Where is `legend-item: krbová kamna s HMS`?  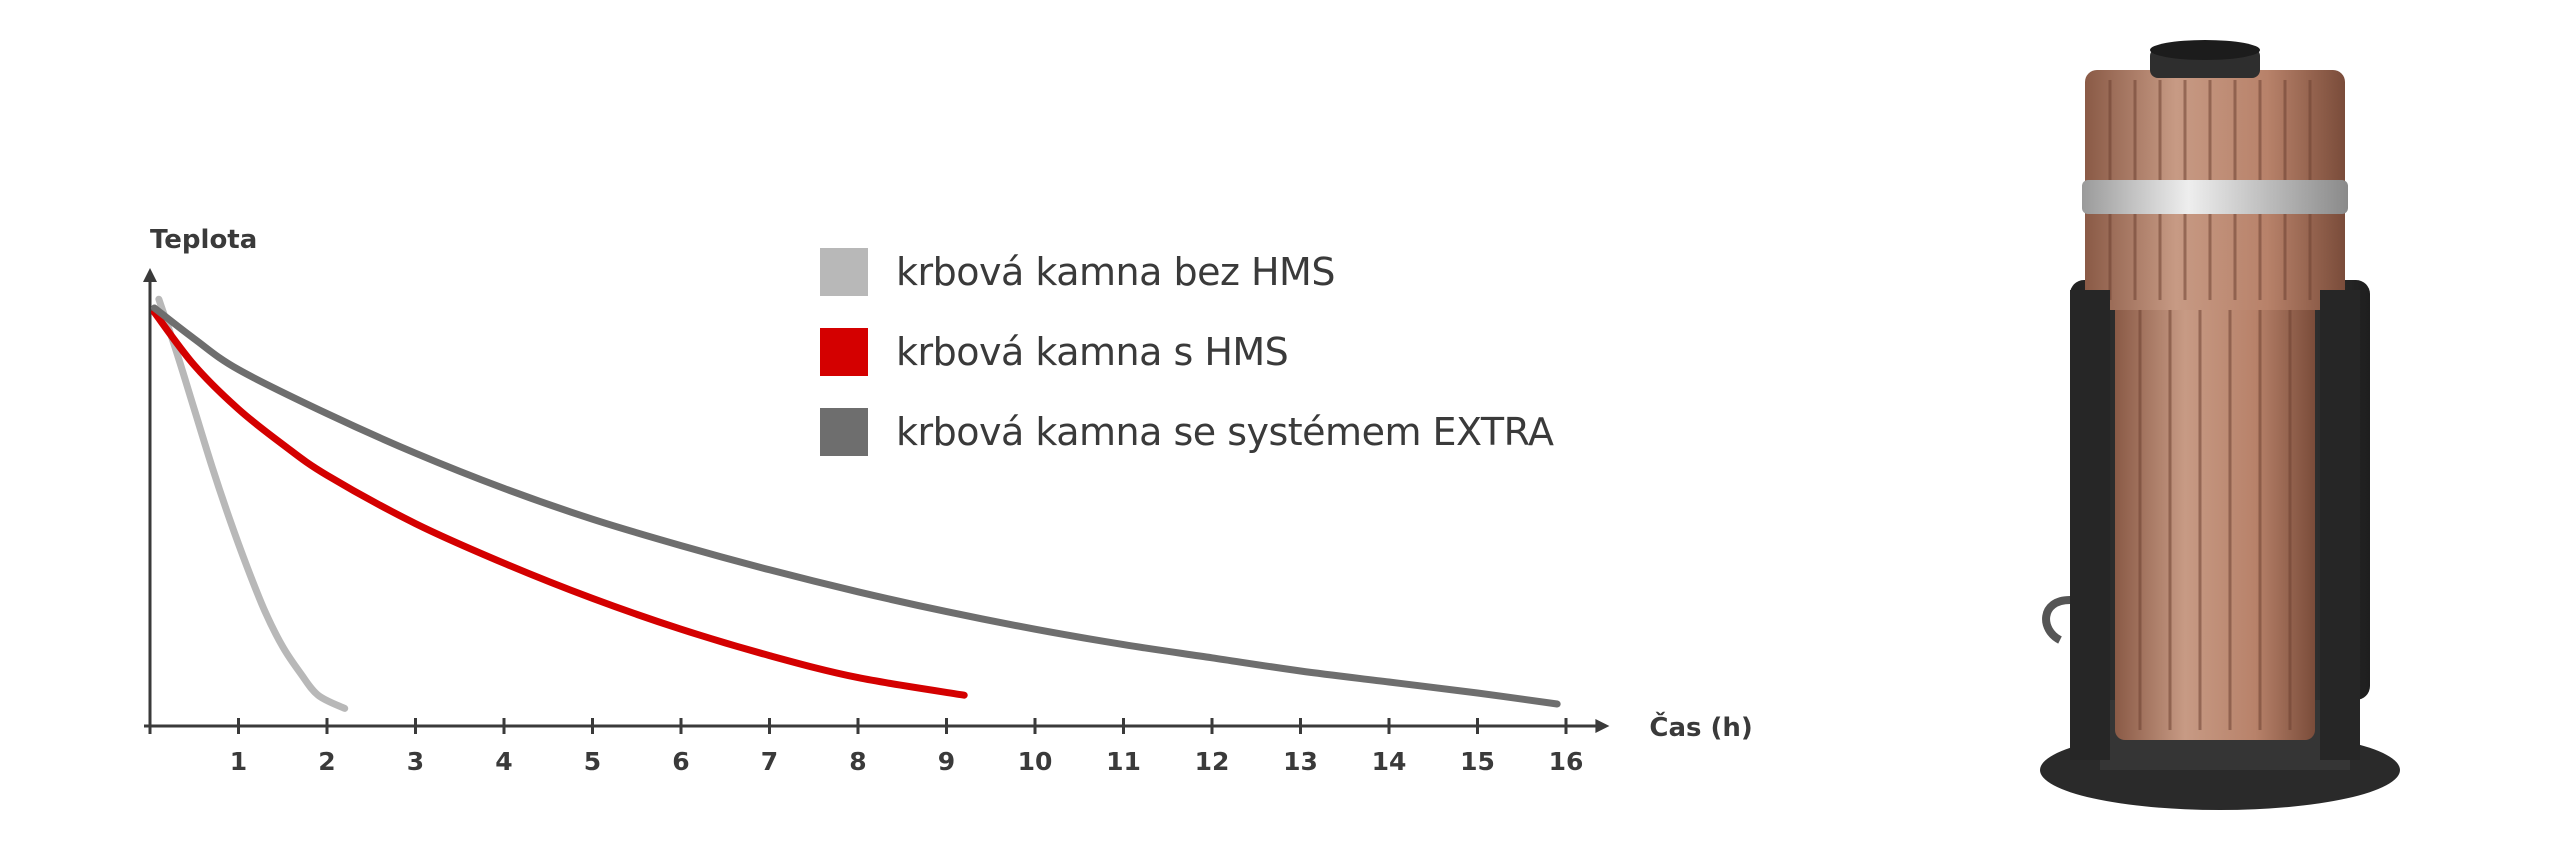
legend-item: krbová kamna s HMS is located at coordinates (1187, 352).